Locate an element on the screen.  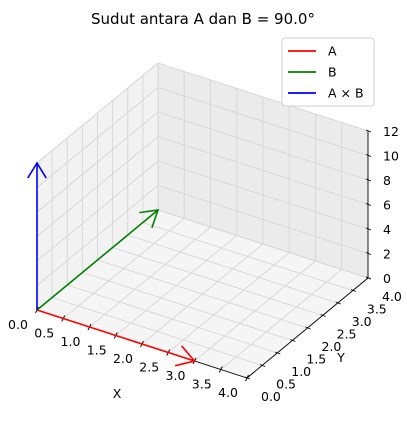
legend-label-1: A is located at coordinates (332, 51).